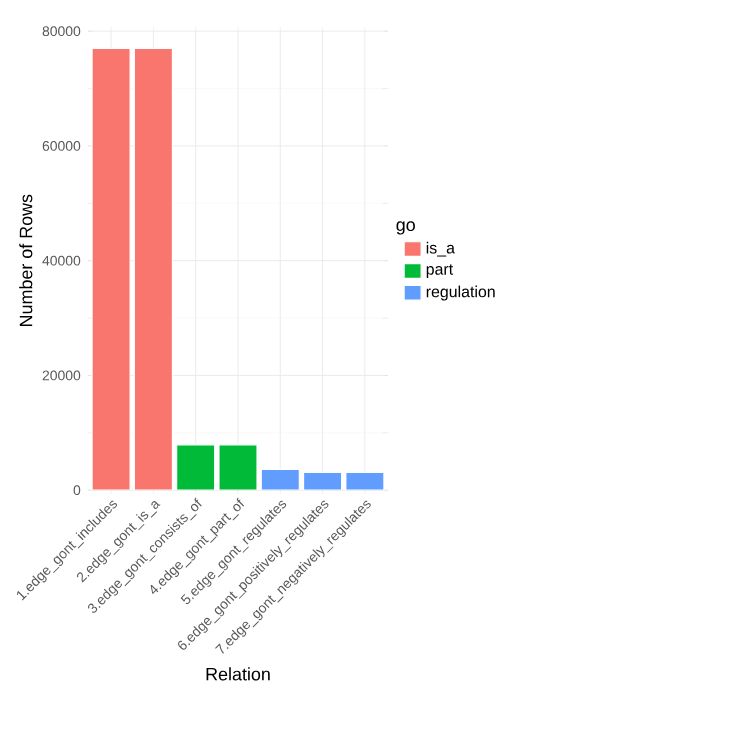 The height and width of the screenshot is (748, 746). I want to click on legend-title: go, so click(406, 228).